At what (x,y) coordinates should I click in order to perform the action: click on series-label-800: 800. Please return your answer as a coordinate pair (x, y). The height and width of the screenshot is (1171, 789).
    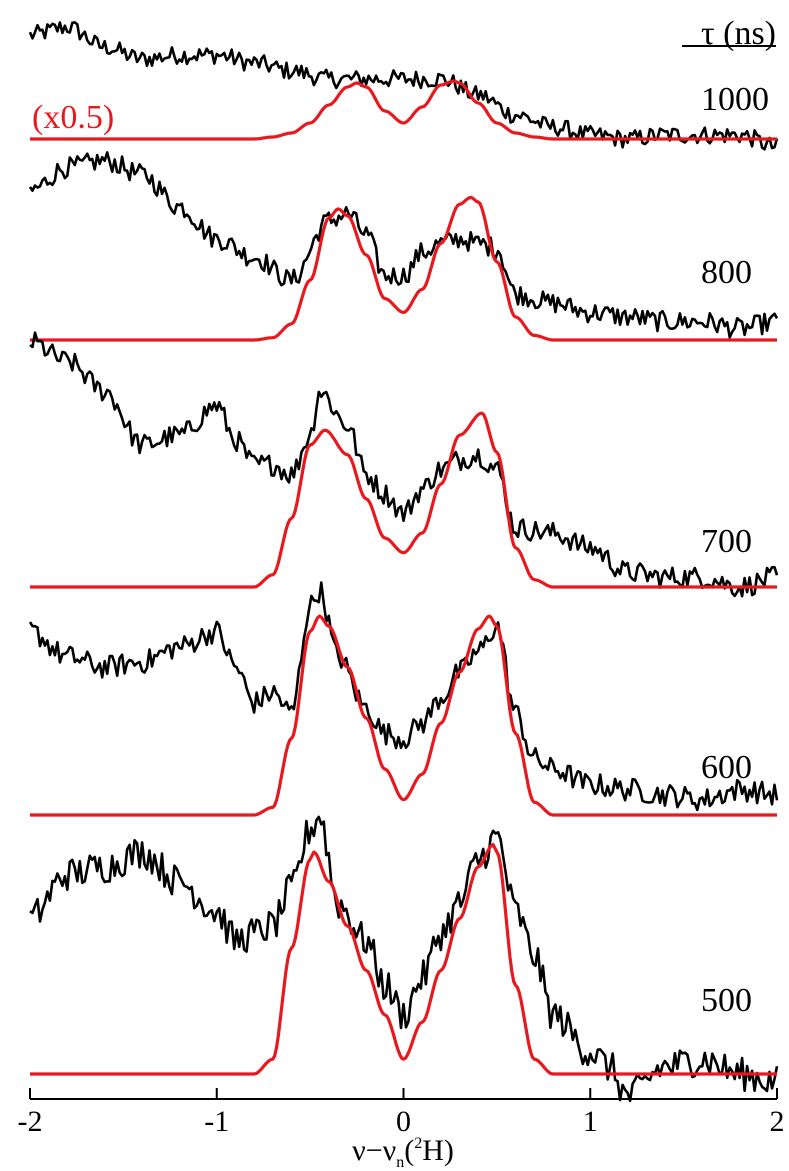
    Looking at the image, I should click on (726, 272).